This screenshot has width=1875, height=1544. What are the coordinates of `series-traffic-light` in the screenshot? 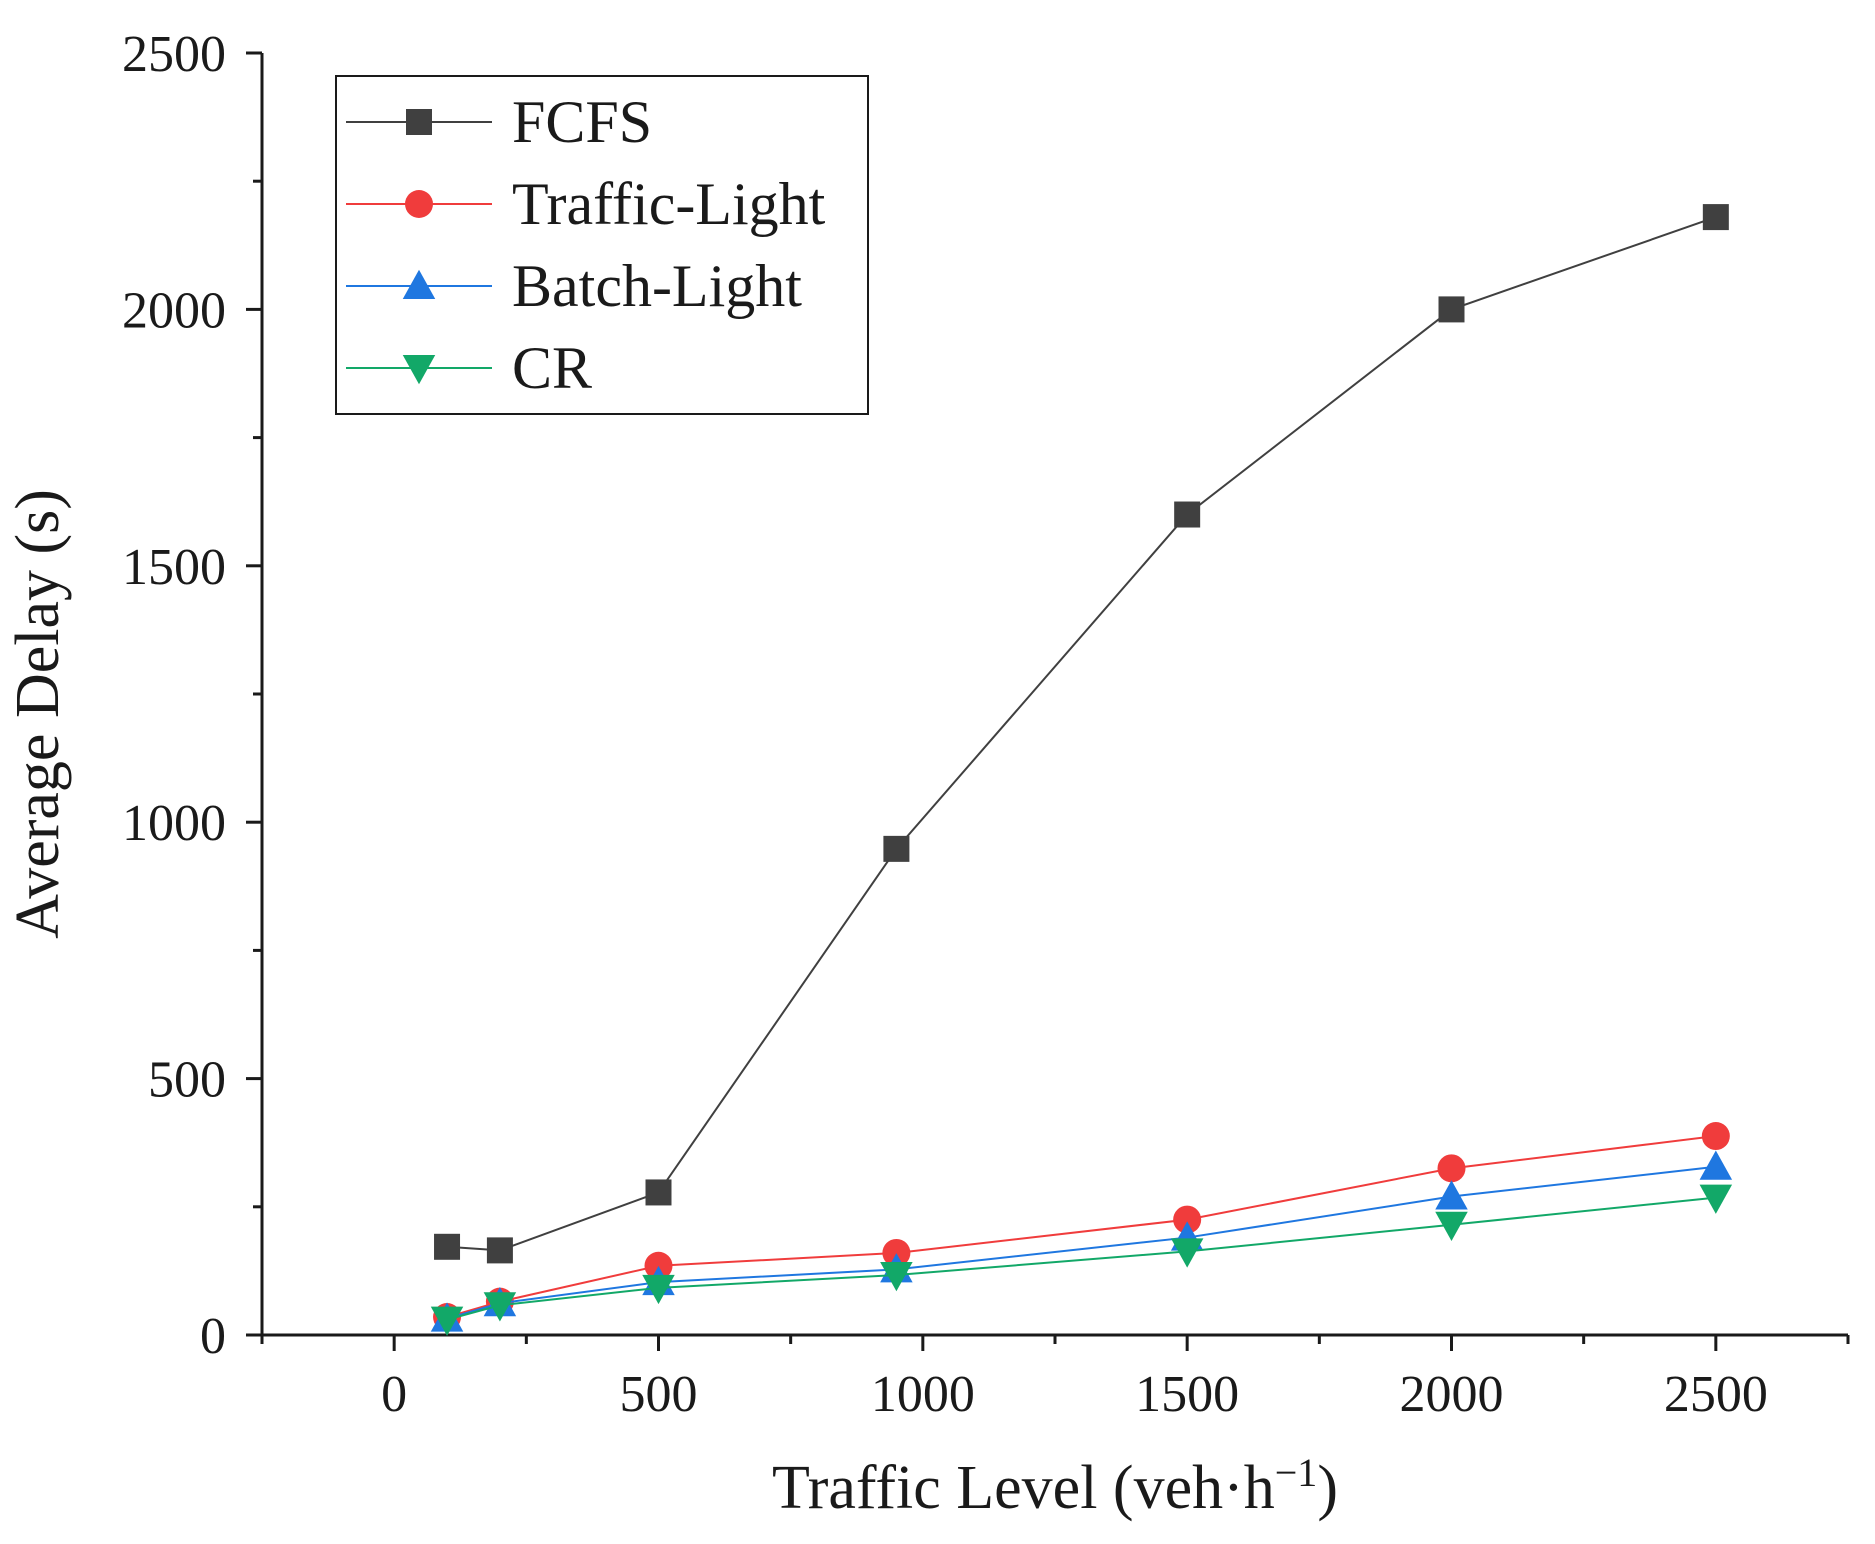 It's located at (1081, 1227).